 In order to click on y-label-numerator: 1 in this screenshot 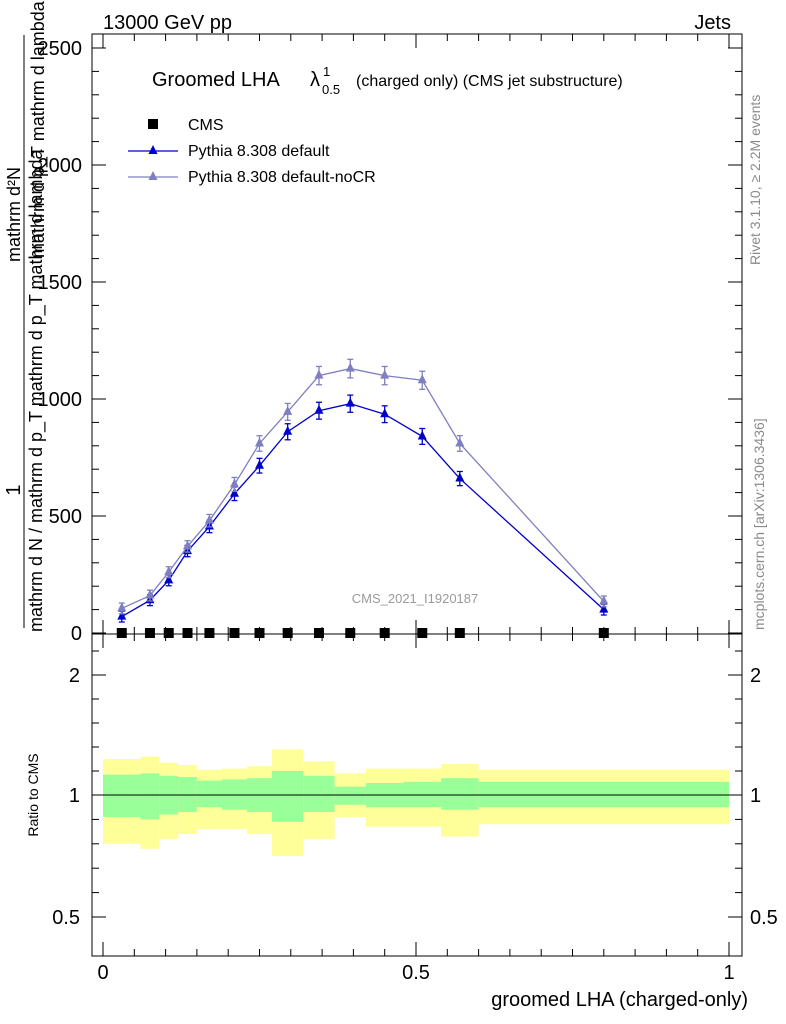, I will do `click(14, 489)`.